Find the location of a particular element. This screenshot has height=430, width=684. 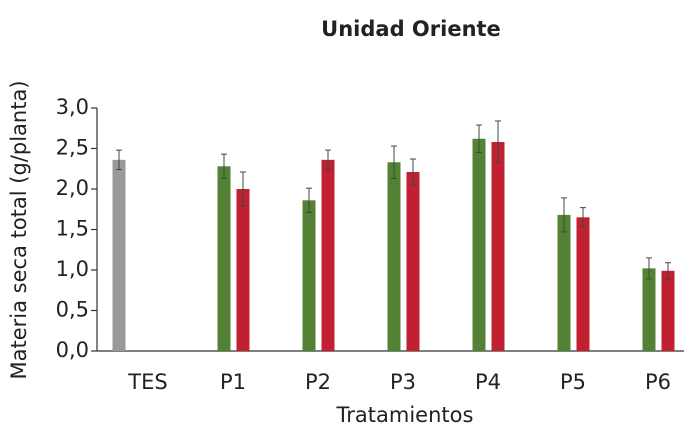

x-axis-label: Tratamientos is located at coordinates (405, 415).